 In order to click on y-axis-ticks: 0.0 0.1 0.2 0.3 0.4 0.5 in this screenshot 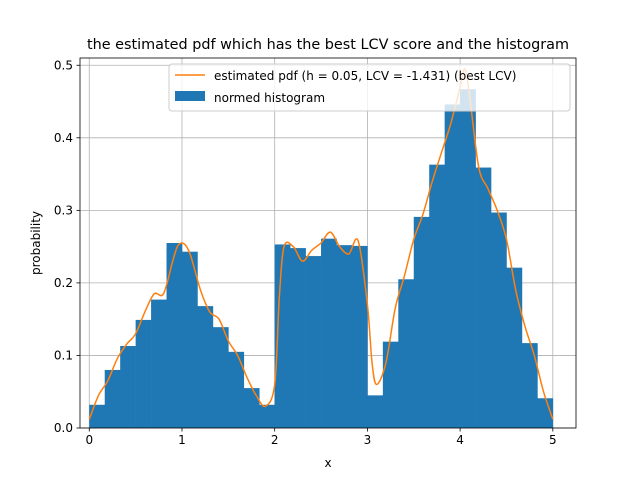, I will do `click(67, 246)`.